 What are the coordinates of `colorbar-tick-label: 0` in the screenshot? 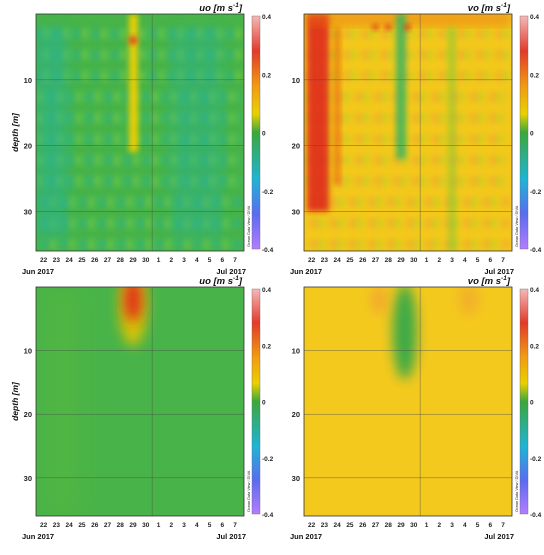 It's located at (532, 403).